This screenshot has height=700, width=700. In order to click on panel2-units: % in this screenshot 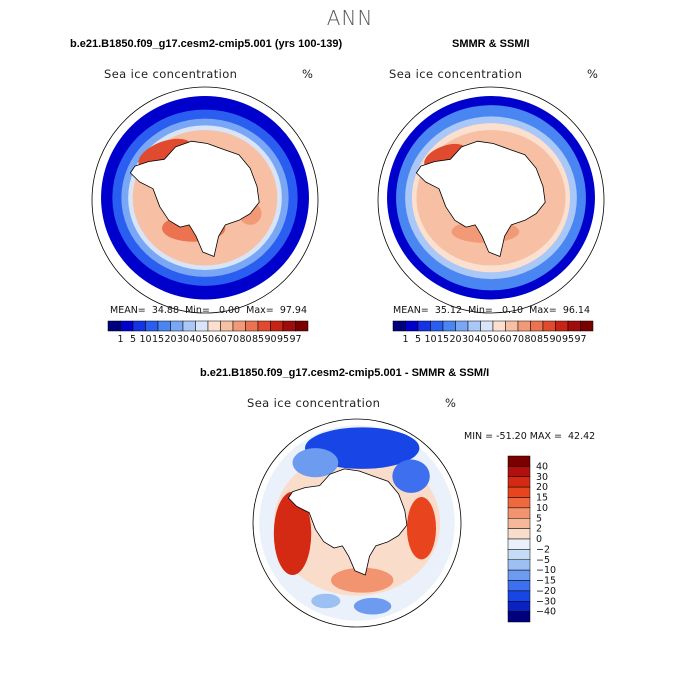, I will do `click(592, 74)`.